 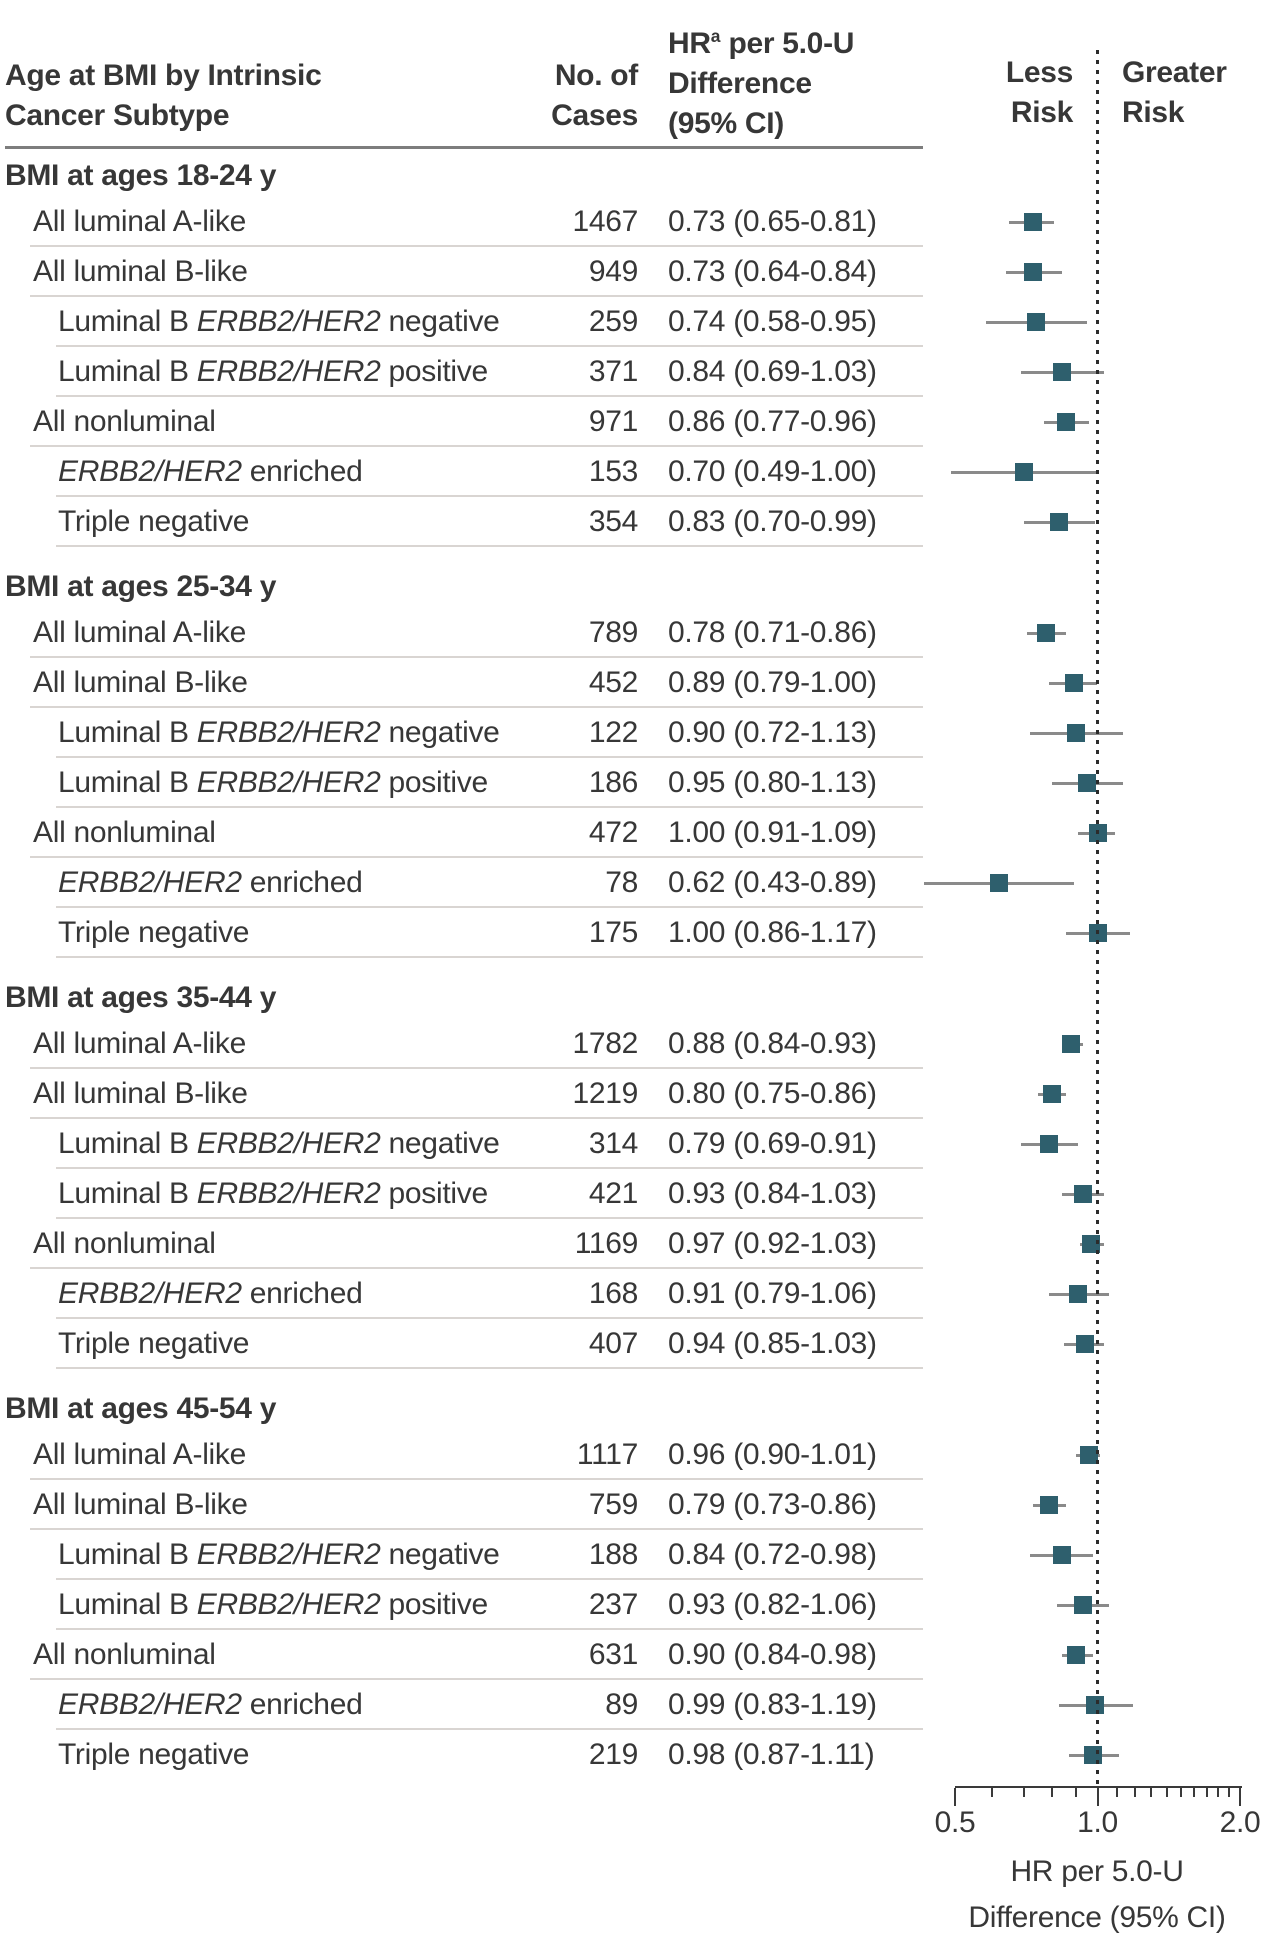 What do you see at coordinates (1039, 92) in the screenshot?
I see `less-risk-label: Less Risk` at bounding box center [1039, 92].